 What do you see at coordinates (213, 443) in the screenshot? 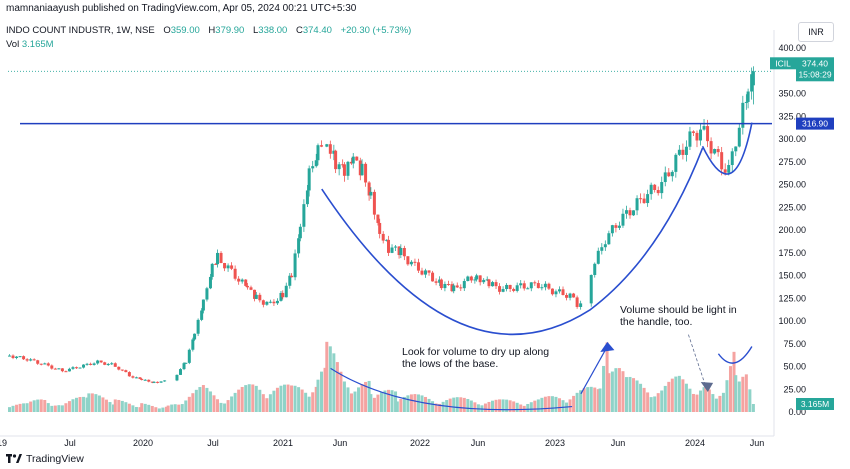
I see `x-tick-label: Jul` at bounding box center [213, 443].